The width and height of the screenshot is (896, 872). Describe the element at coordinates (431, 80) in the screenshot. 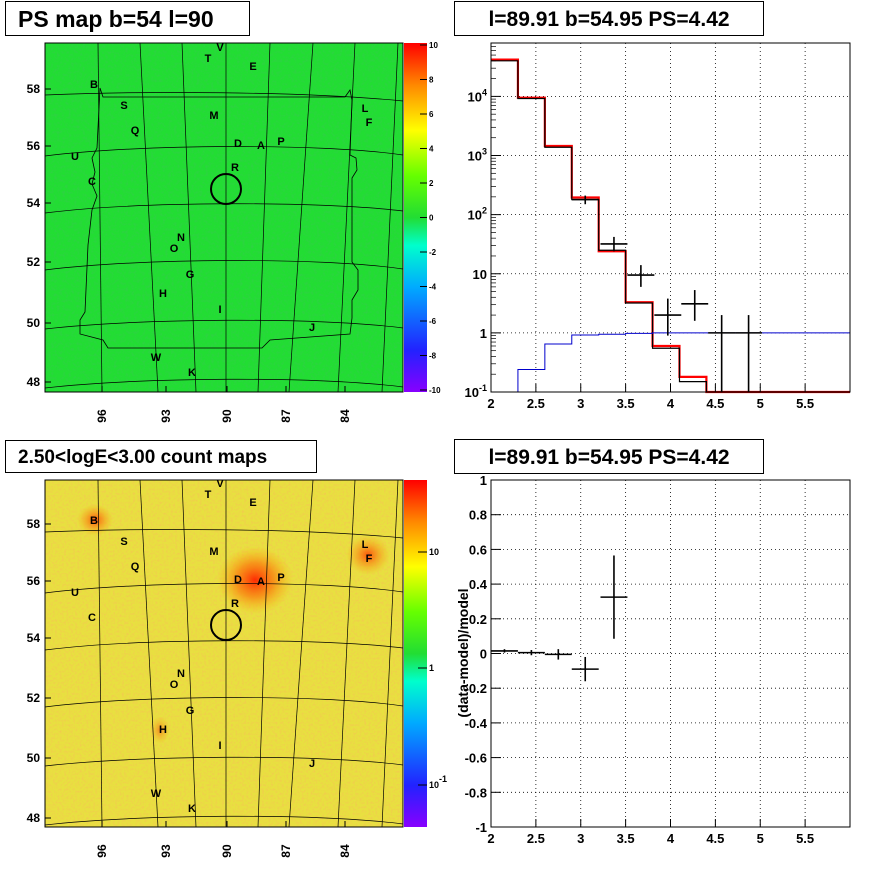

I see `ps-map-colorbar-label: 8` at that location.